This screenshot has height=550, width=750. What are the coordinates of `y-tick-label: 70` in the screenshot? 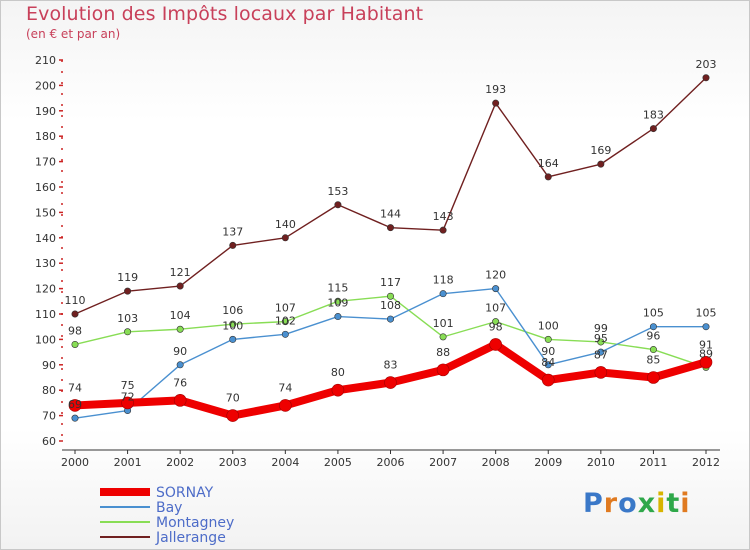 It's located at (49, 416).